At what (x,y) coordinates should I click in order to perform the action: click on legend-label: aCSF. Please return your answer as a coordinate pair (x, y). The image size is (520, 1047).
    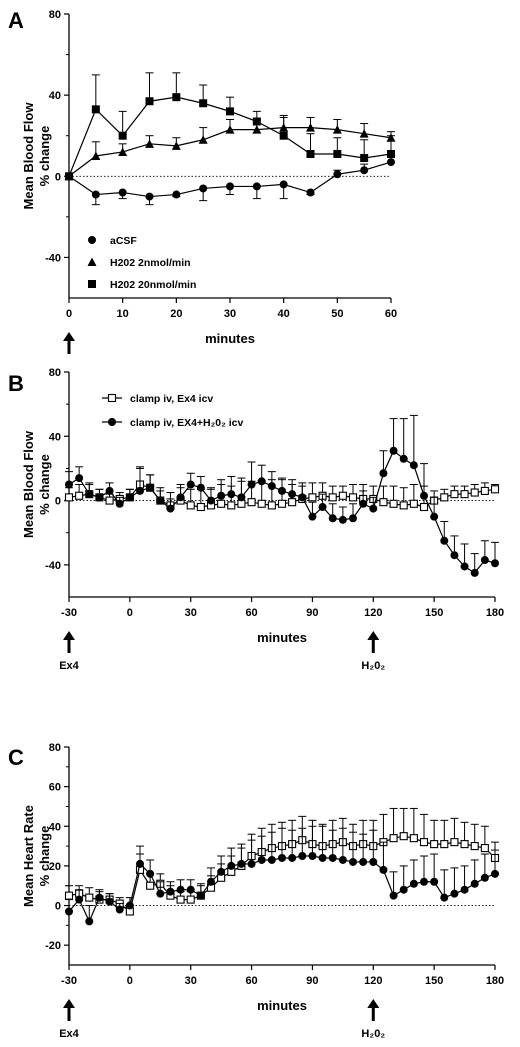
    Looking at the image, I should click on (123, 241).